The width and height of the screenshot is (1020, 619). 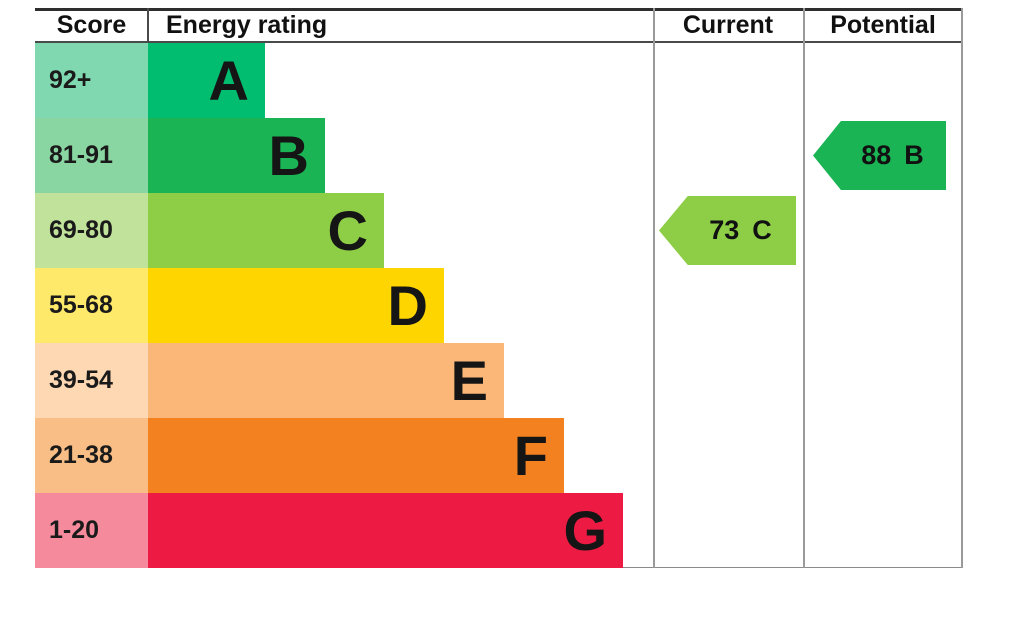 I want to click on potential-column-divider, so click(x=804, y=288).